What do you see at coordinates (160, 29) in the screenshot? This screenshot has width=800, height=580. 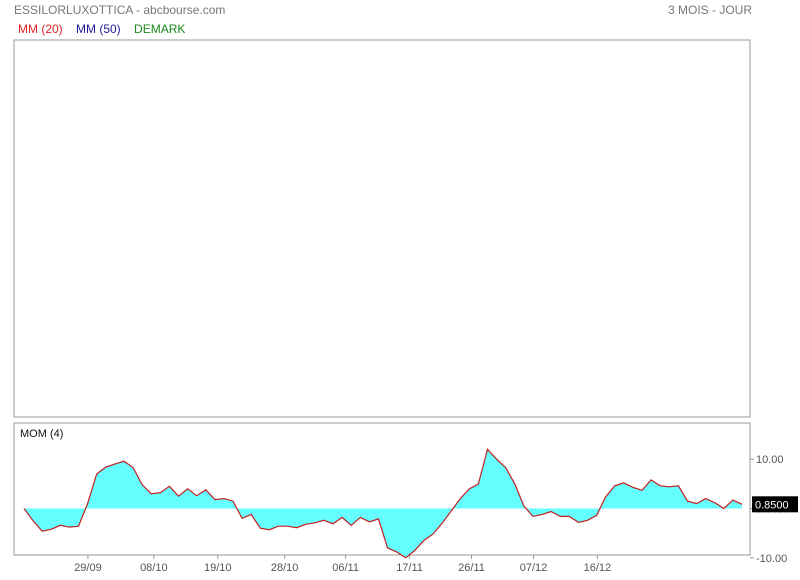 I see `legend-demark: DEMARK` at bounding box center [160, 29].